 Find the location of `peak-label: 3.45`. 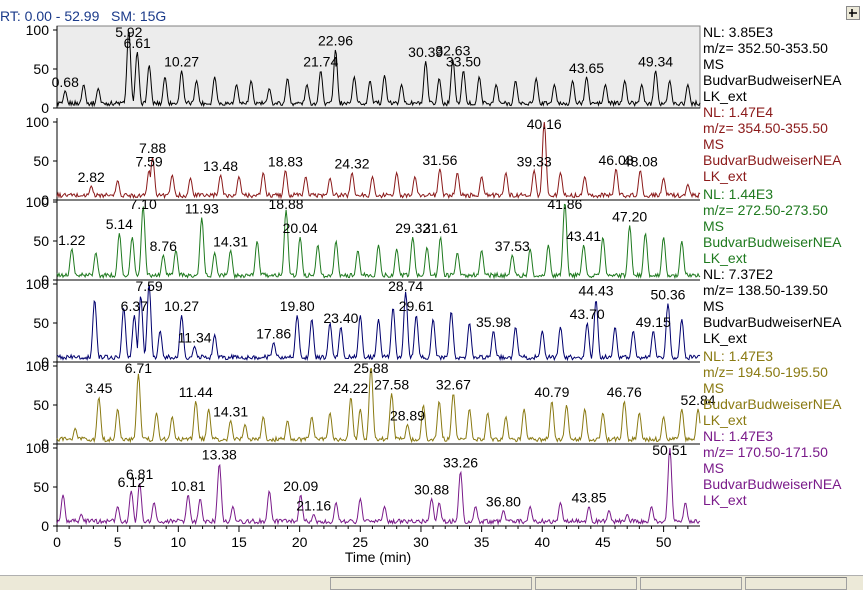

peak-label: 3.45 is located at coordinates (98, 388).